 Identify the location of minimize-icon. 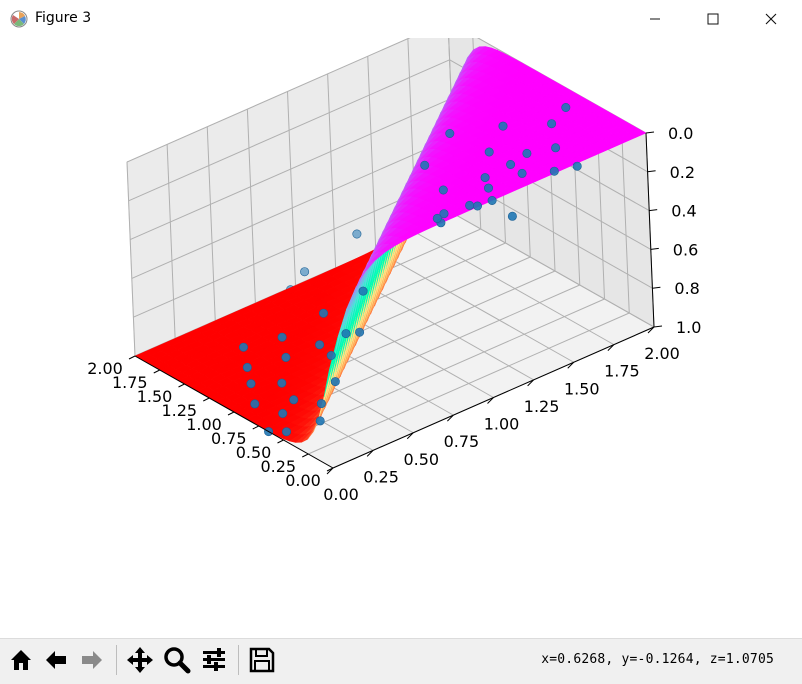
(655, 19).